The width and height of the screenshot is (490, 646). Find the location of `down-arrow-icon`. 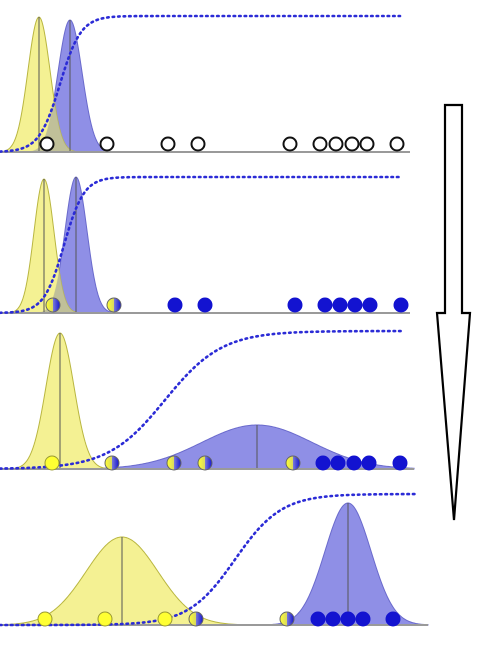

down-arrow-icon is located at coordinates (453, 312).